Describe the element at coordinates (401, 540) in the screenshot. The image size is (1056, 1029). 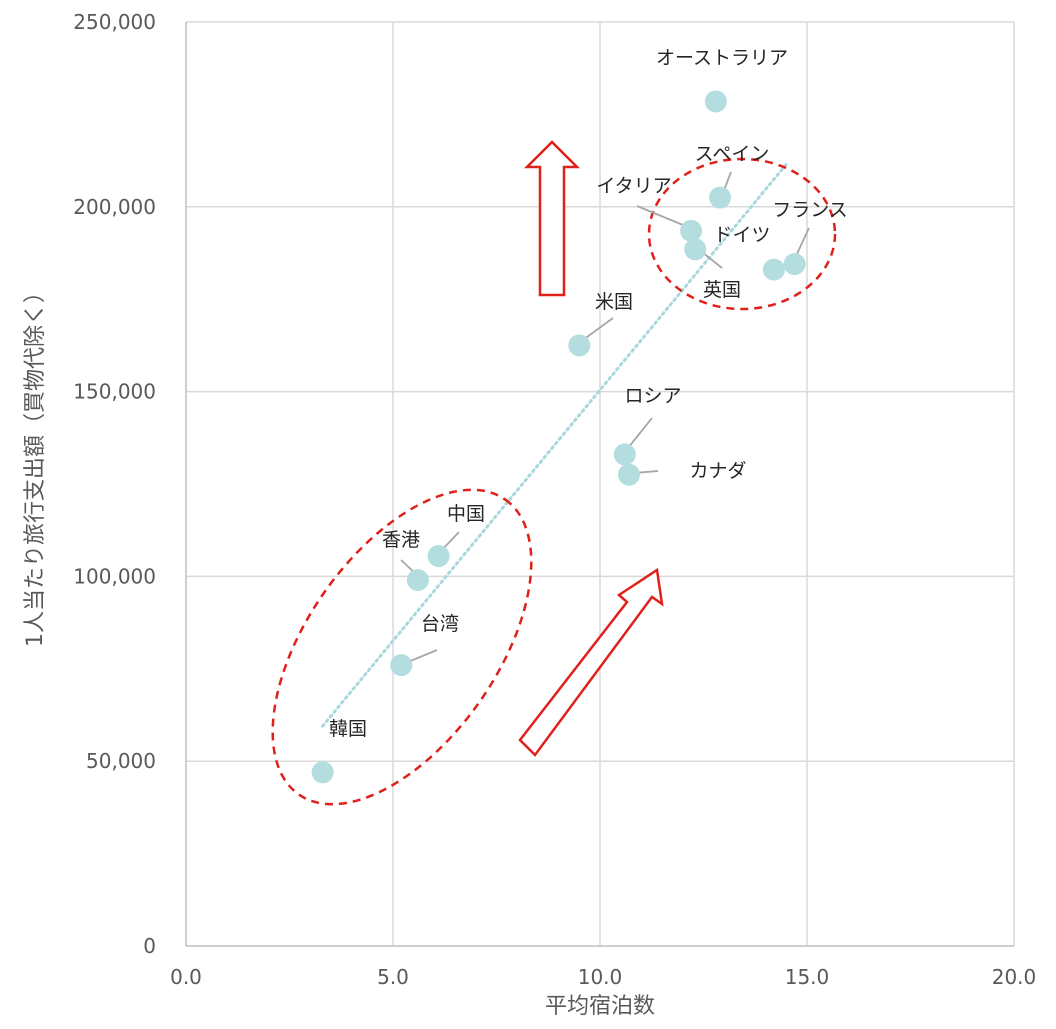
I see `point-label: 香港` at that location.